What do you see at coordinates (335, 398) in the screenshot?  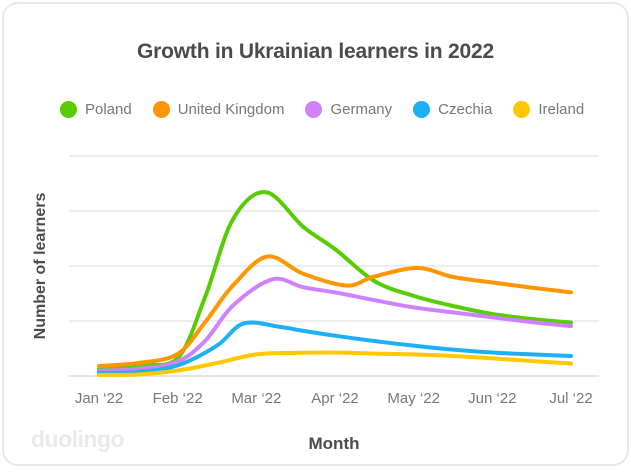 I see `x-tick-label: Apr ‘22` at bounding box center [335, 398].